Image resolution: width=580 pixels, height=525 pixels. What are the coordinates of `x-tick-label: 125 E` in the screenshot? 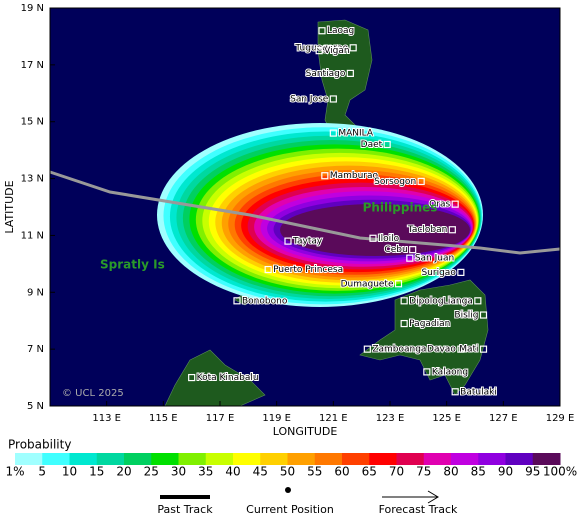 It's located at (446, 418).